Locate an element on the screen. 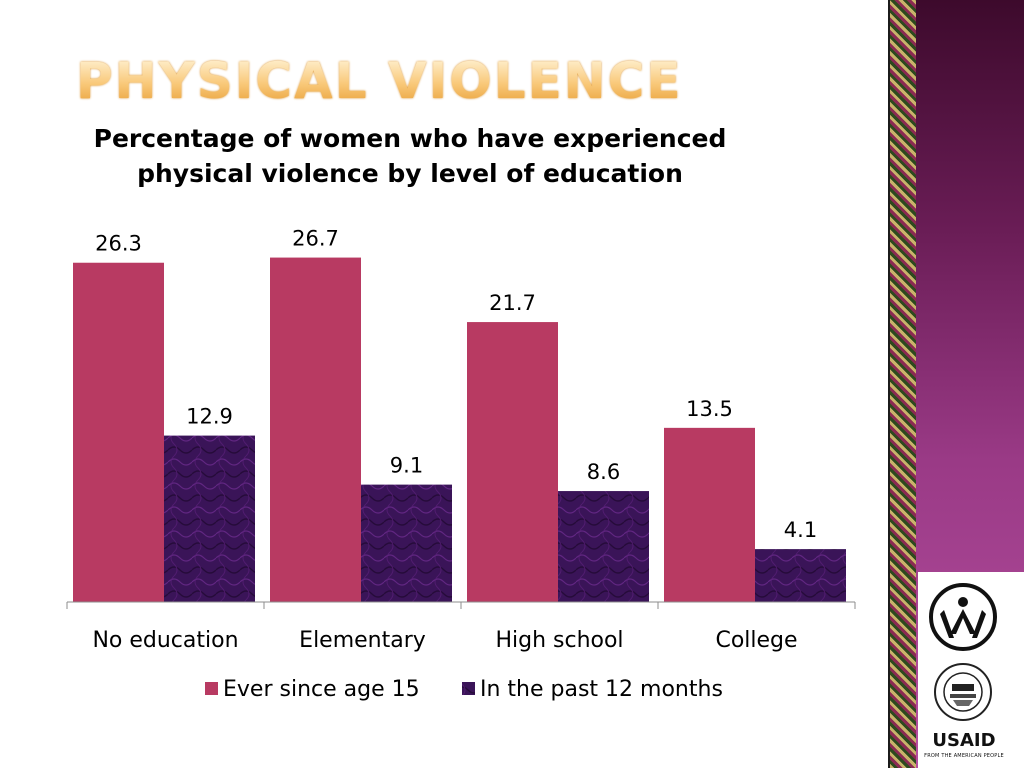  data-label-in-the-past-12-months-elementary: 9.1 is located at coordinates (406, 466).